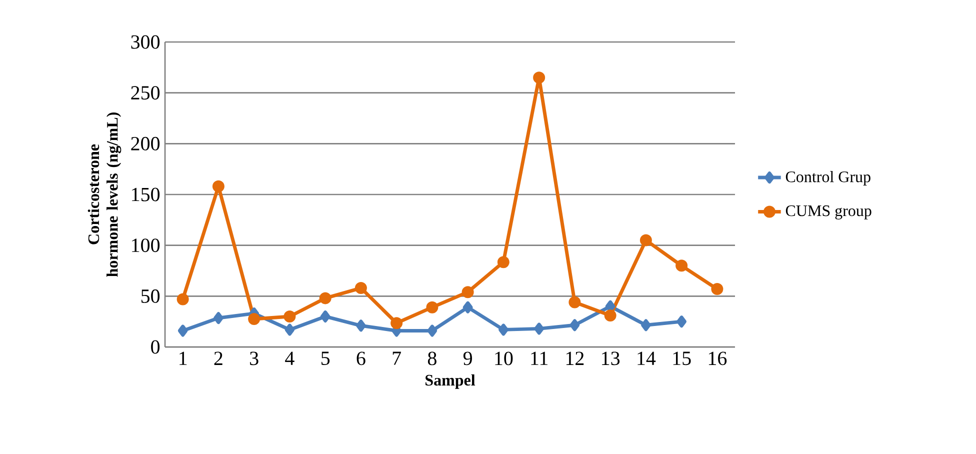 The height and width of the screenshot is (454, 976). I want to click on x-tick-label: 11, so click(539, 358).